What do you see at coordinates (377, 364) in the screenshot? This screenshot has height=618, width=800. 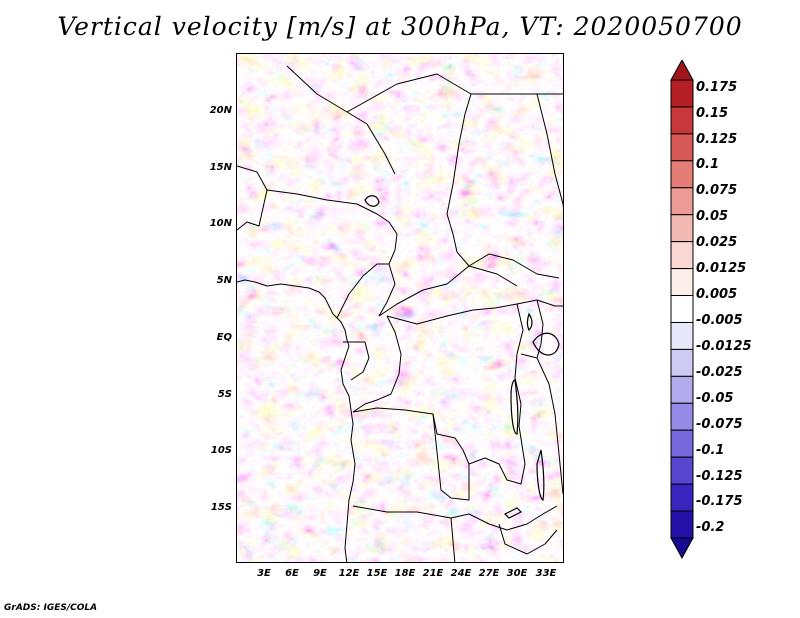 I see `border-congo-drc` at bounding box center [377, 364].